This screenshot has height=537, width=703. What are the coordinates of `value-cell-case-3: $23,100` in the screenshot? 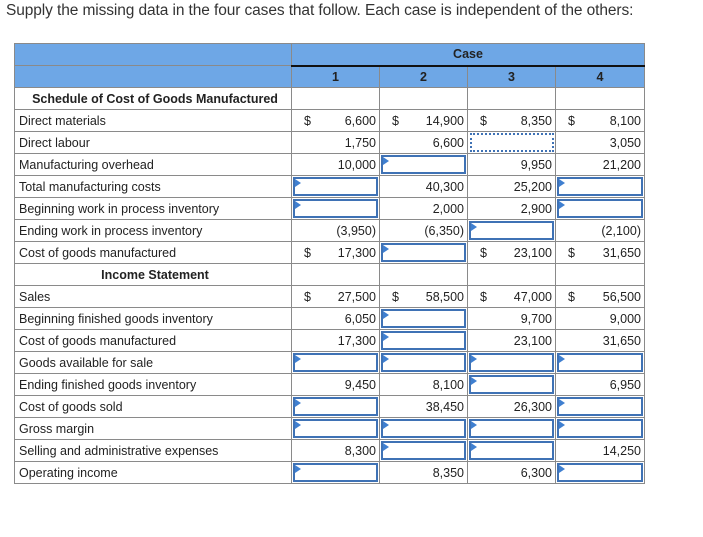 It's located at (511, 252).